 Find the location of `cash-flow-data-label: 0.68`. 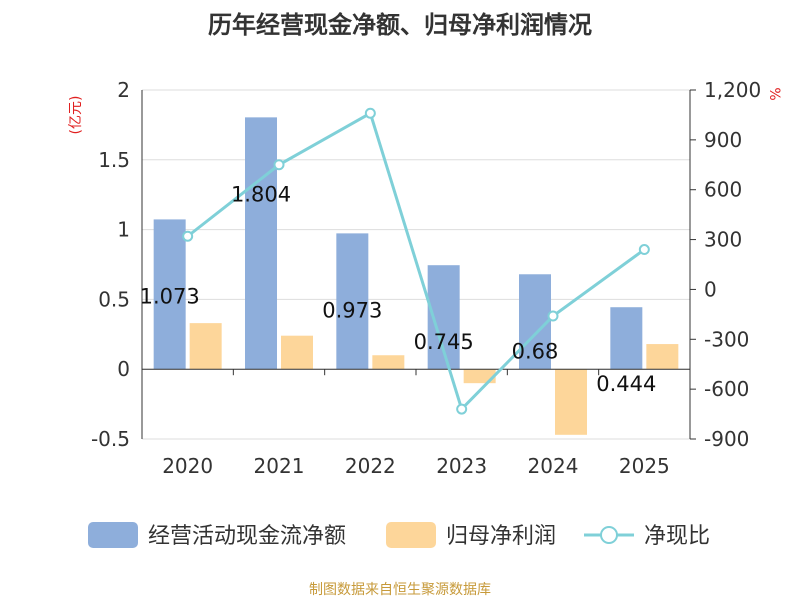

cash-flow-data-label: 0.68 is located at coordinates (535, 351).